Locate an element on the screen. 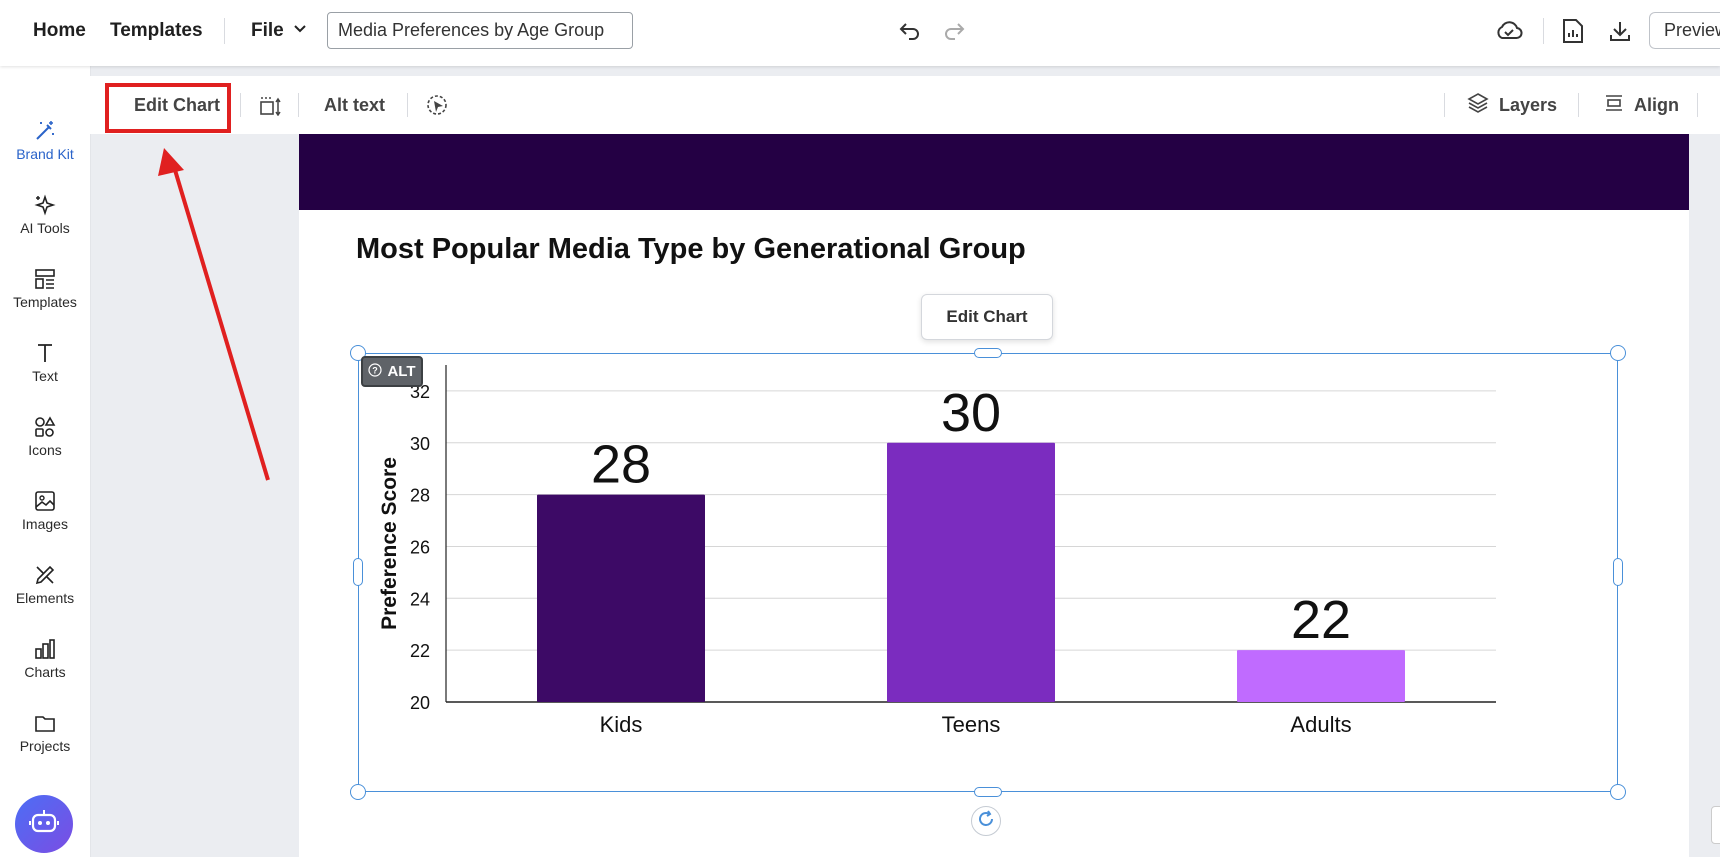  magic-wand-icon is located at coordinates (45, 131).